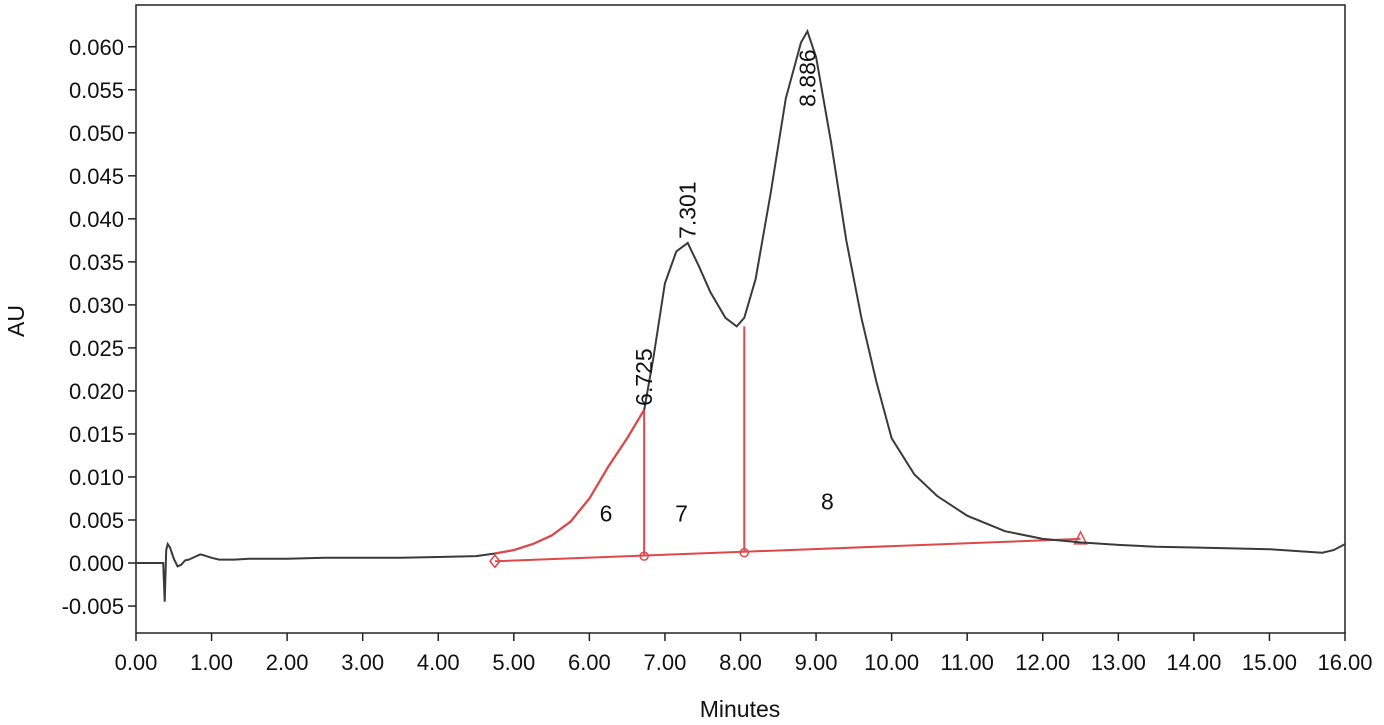 The width and height of the screenshot is (1384, 725). Describe the element at coordinates (96, 348) in the screenshot. I see `y-tick-label: 0.025` at that location.